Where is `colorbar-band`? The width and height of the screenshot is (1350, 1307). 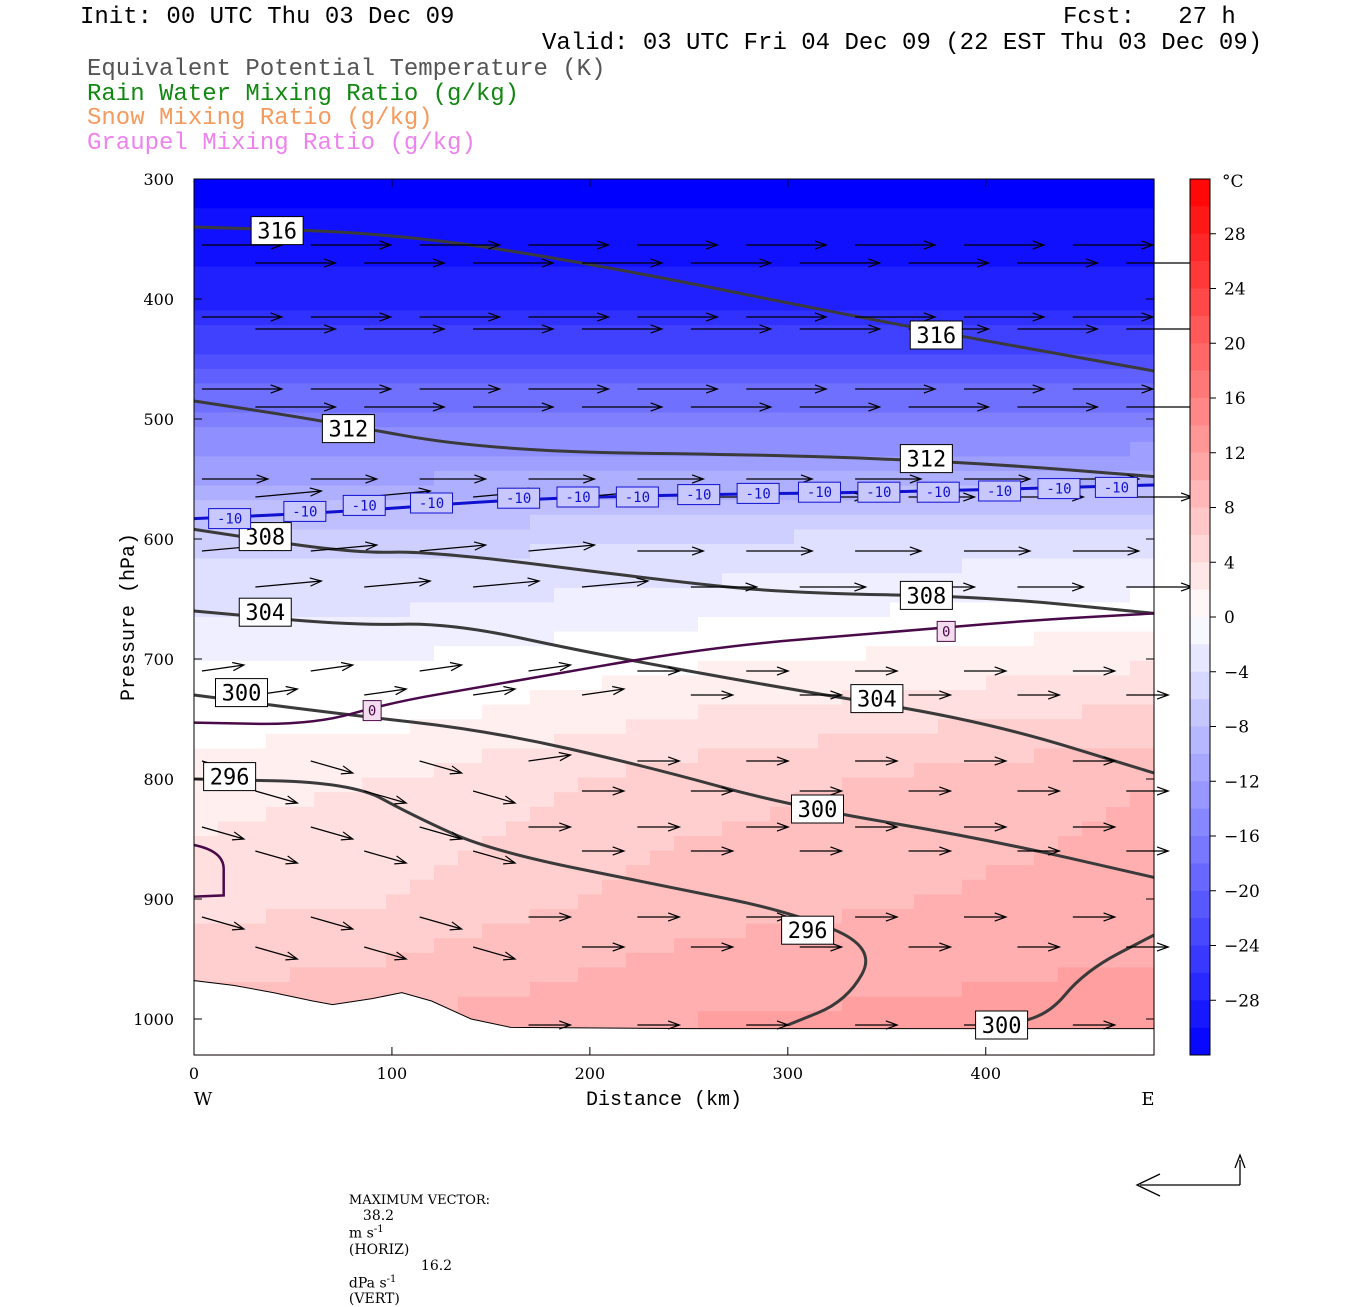 colorbar-band is located at coordinates (1200, 904).